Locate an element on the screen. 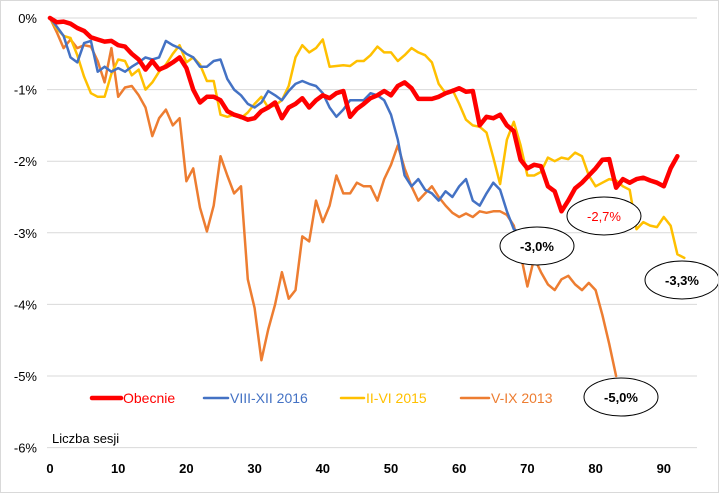 The image size is (719, 497). annotation-callout: -2,7% is located at coordinates (604, 216).